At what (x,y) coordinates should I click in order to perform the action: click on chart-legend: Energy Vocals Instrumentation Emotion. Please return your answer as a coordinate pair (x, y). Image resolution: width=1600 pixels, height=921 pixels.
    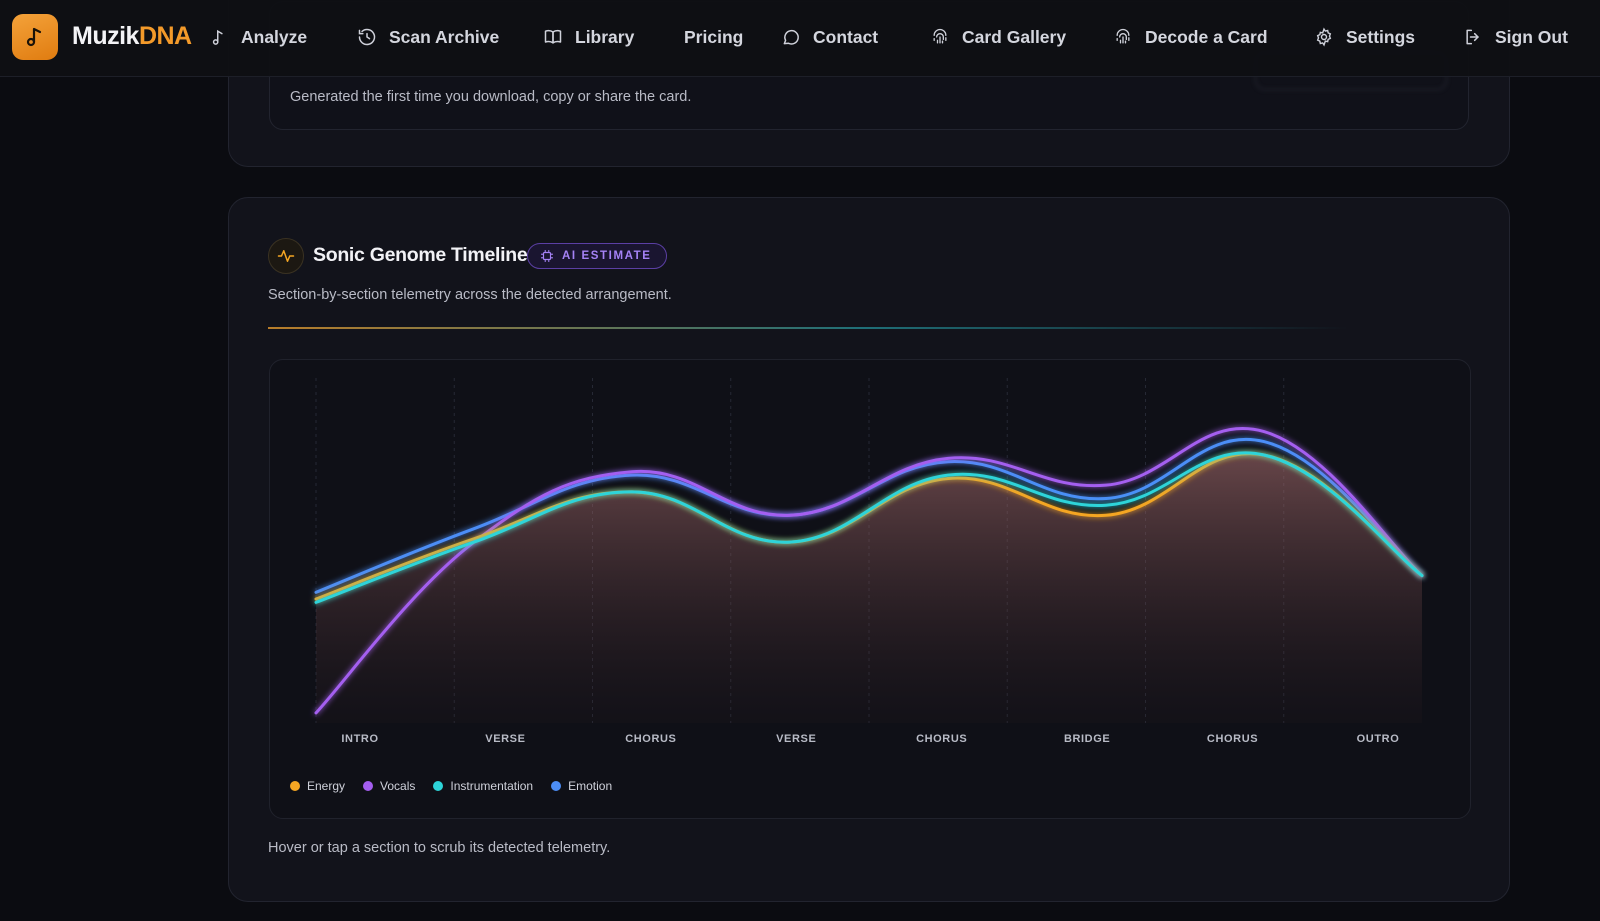
    Looking at the image, I should click on (451, 786).